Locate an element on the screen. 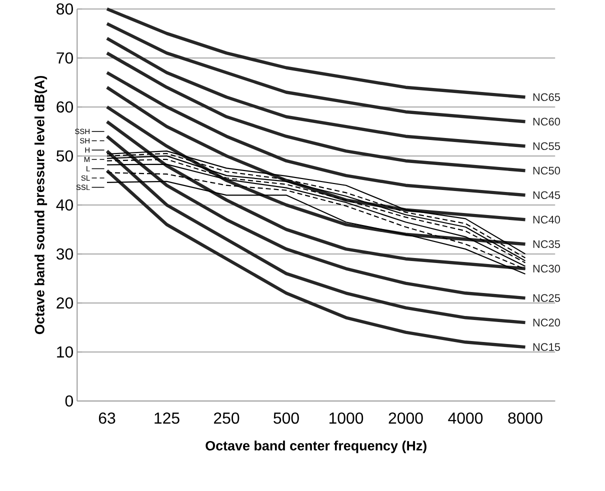 This screenshot has height=491, width=605. series-label: NC40 is located at coordinates (546, 220).